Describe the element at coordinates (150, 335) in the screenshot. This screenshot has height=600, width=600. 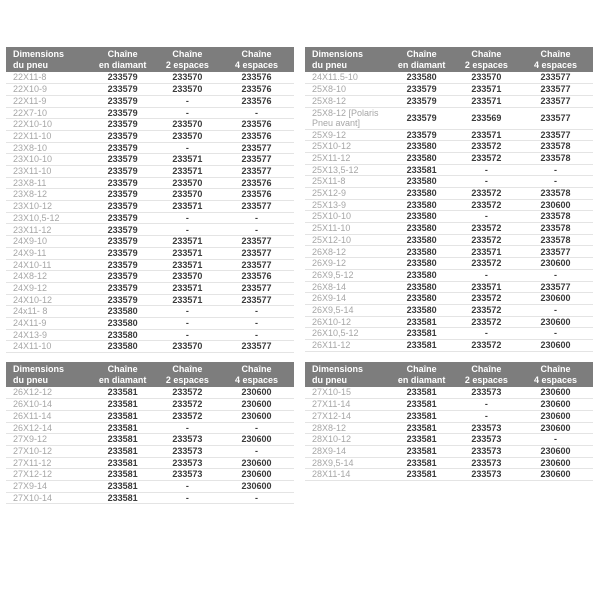
I see `table-row: 24X13-9 233580- -` at that location.